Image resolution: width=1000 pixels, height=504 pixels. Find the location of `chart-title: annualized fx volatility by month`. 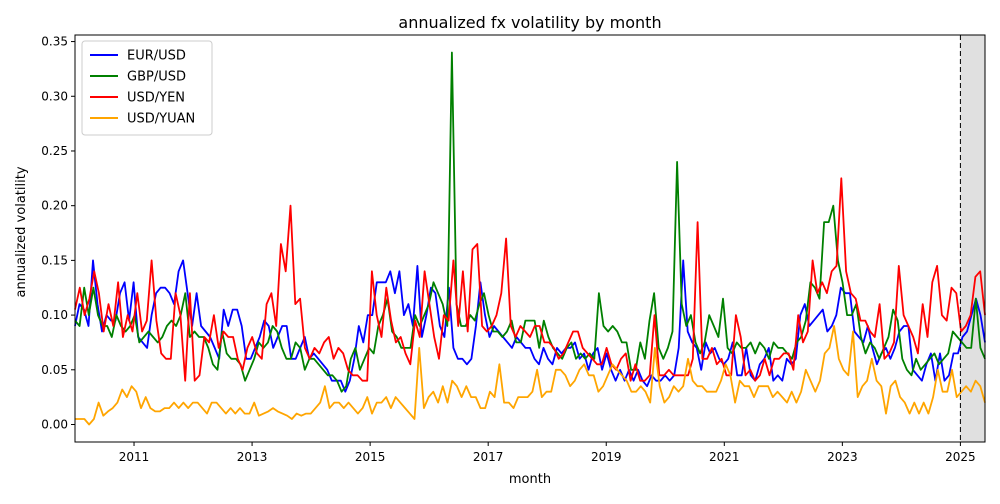

chart-title: annualized fx volatility by month is located at coordinates (529, 22).